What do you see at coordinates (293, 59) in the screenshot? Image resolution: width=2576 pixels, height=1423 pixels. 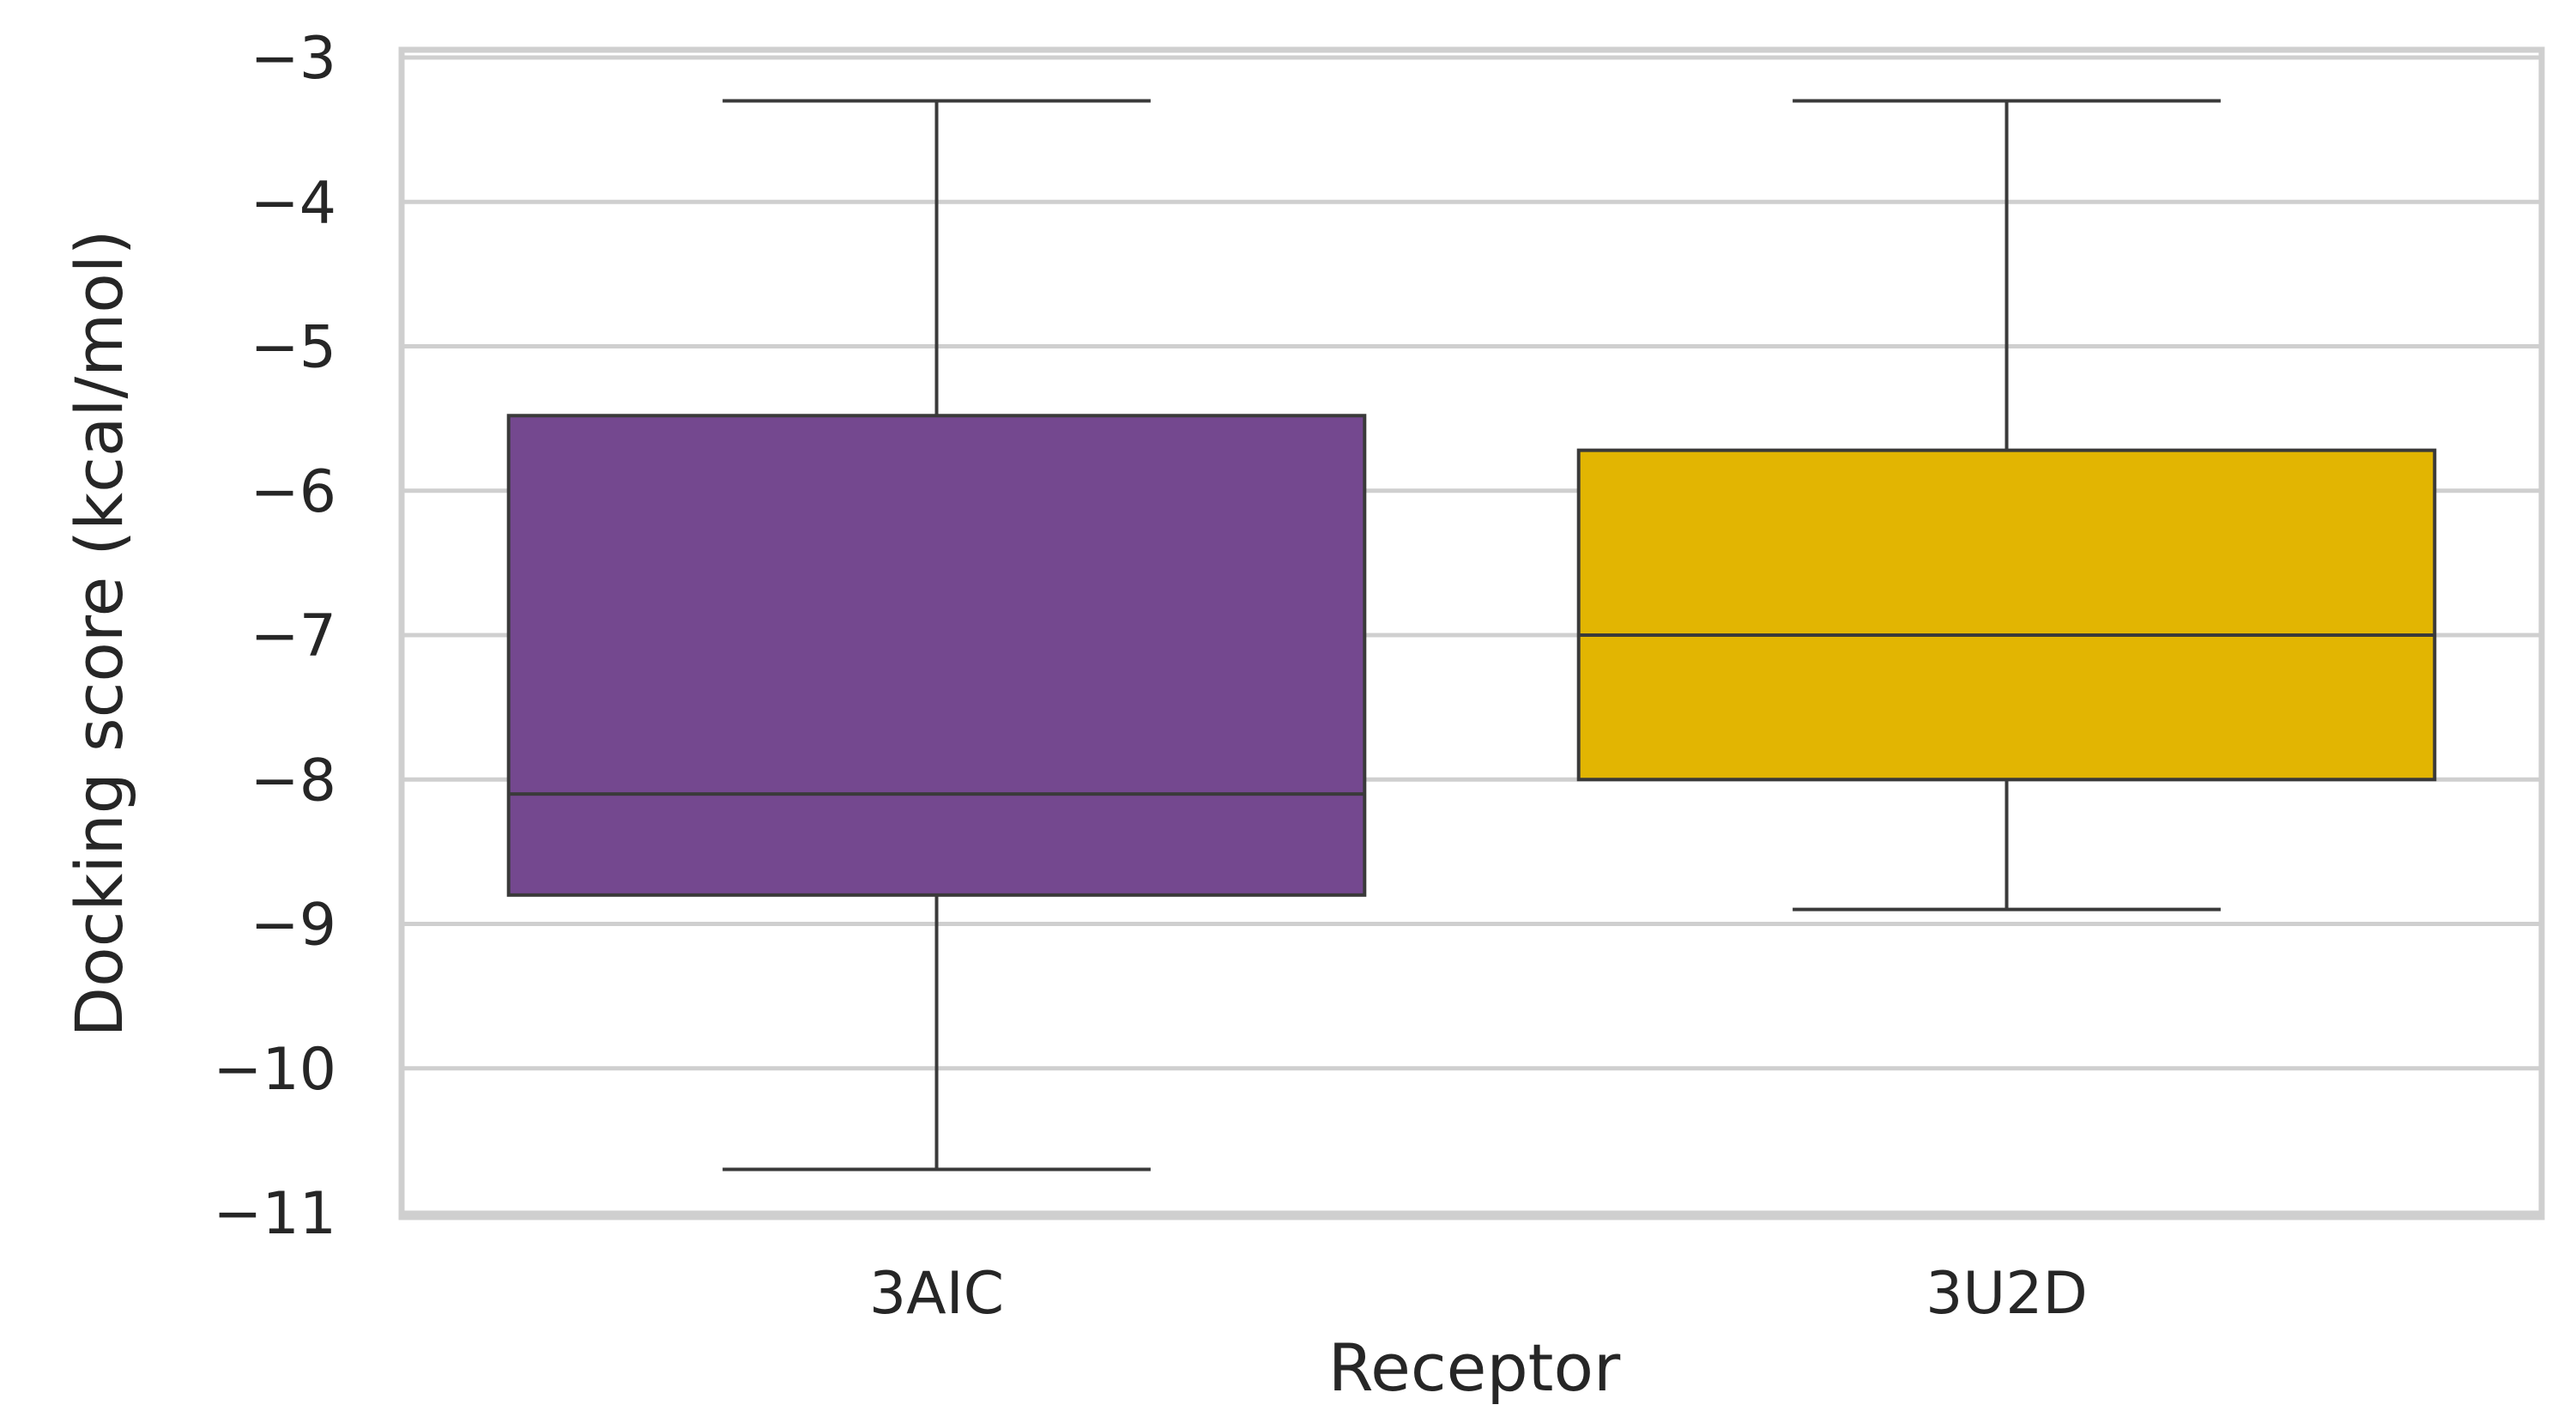 I see `y-tick-label: −3` at bounding box center [293, 59].